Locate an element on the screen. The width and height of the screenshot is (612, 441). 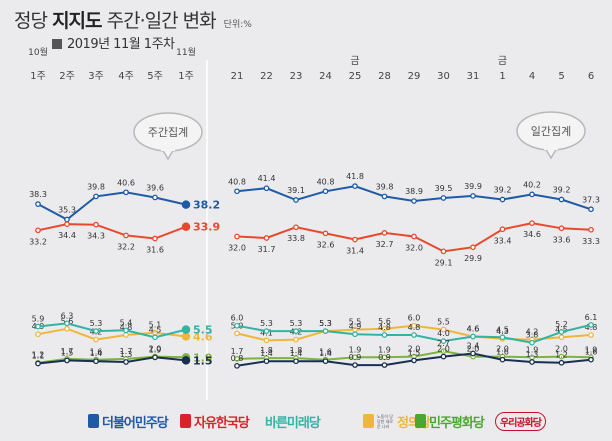
weekly-data-label: 4.8 is located at coordinates (126, 327).